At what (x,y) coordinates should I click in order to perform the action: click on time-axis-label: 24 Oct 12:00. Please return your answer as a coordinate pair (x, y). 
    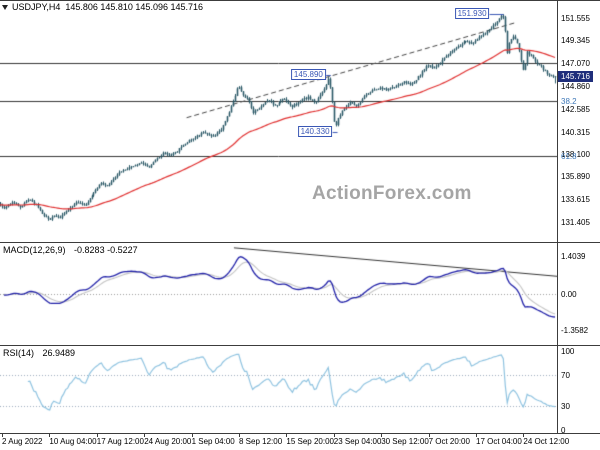
    Looking at the image, I should click on (546, 441).